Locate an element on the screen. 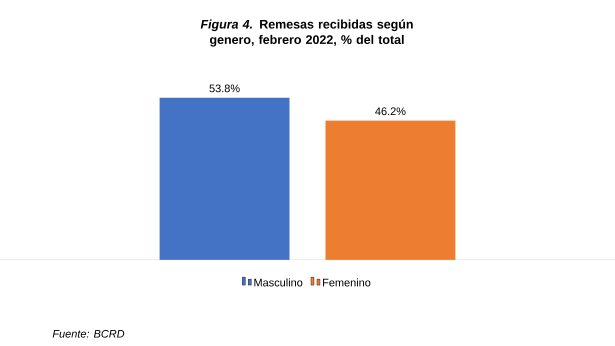  legend-label: Masculino is located at coordinates (278, 282).